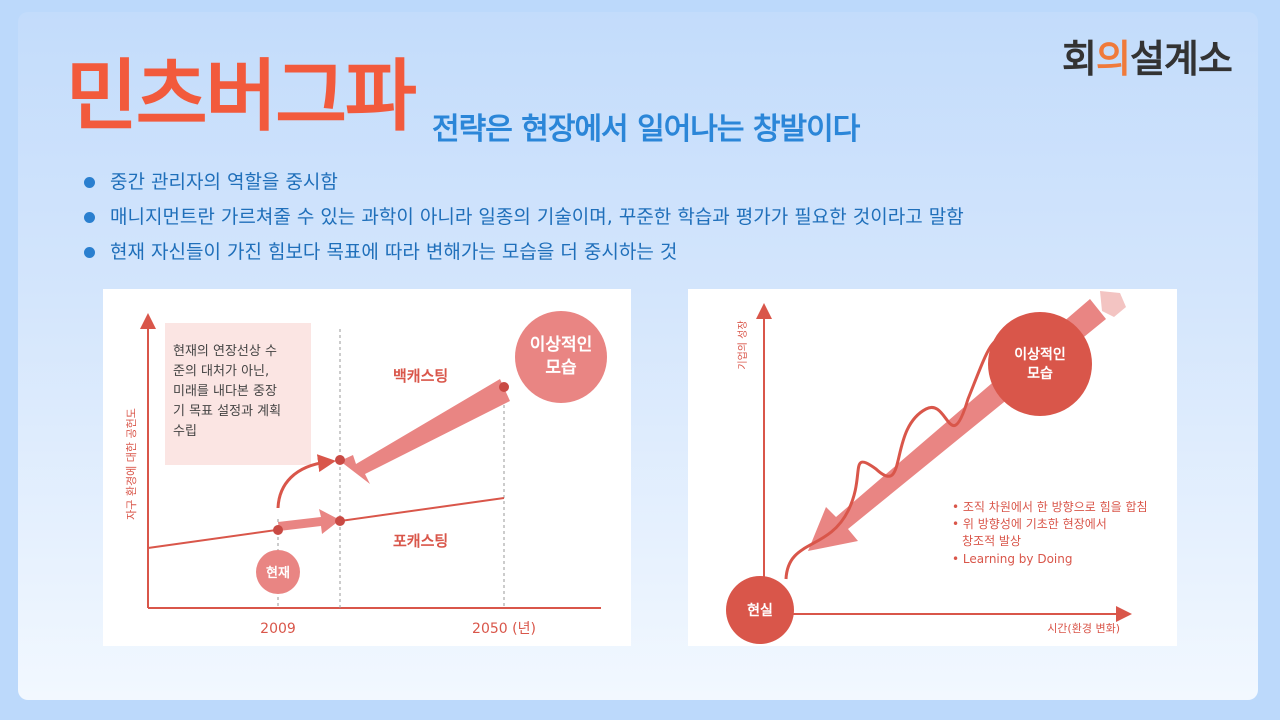 The height and width of the screenshot is (720, 1280). I want to click on reality-circle, so click(760, 610).